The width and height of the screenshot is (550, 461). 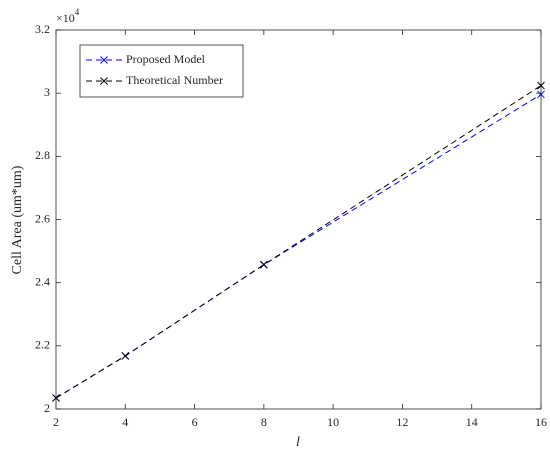 I want to click on y-tick-label: 2.4, so click(x=42, y=281).